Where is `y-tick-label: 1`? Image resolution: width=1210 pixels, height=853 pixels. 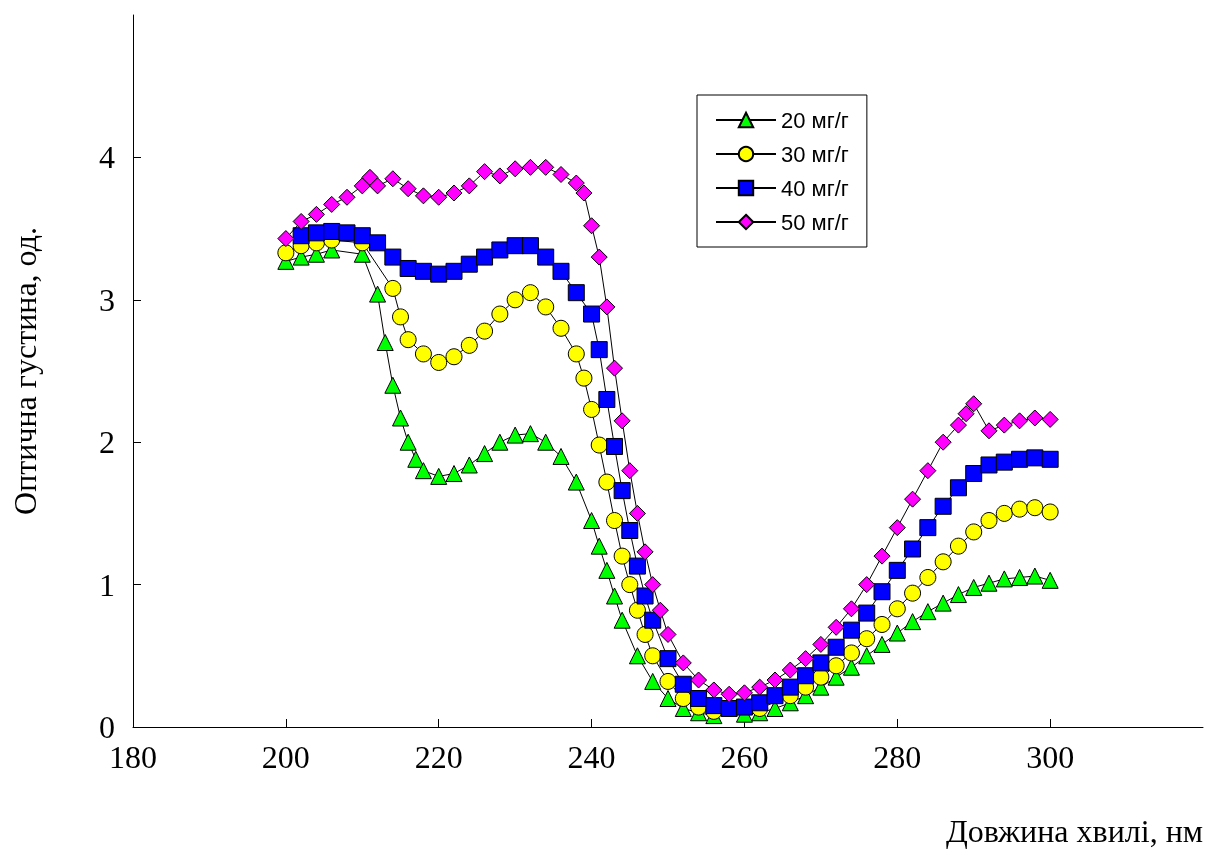
y-tick-label: 1 is located at coordinates (107, 584).